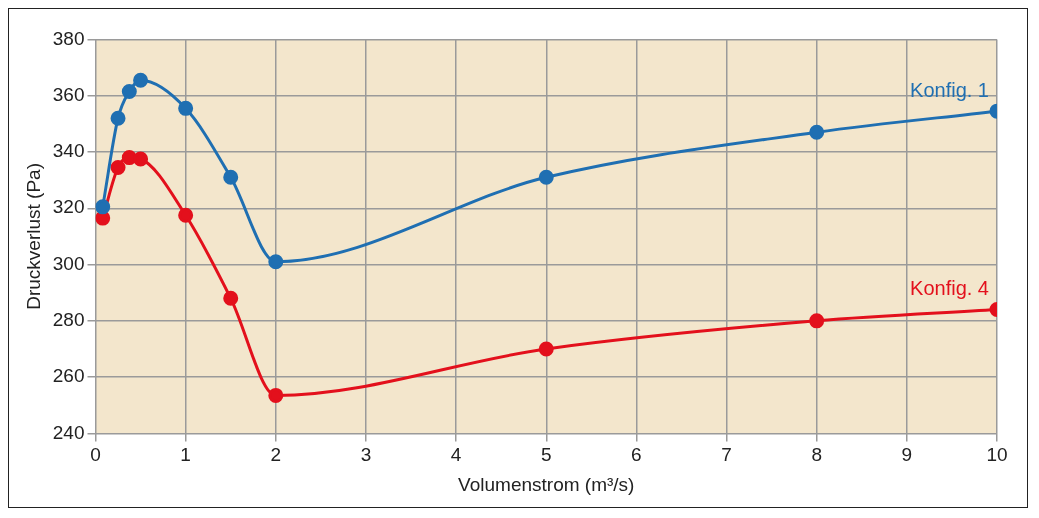 The image size is (1039, 518). I want to click on y-tick-label: 380, so click(68, 38).